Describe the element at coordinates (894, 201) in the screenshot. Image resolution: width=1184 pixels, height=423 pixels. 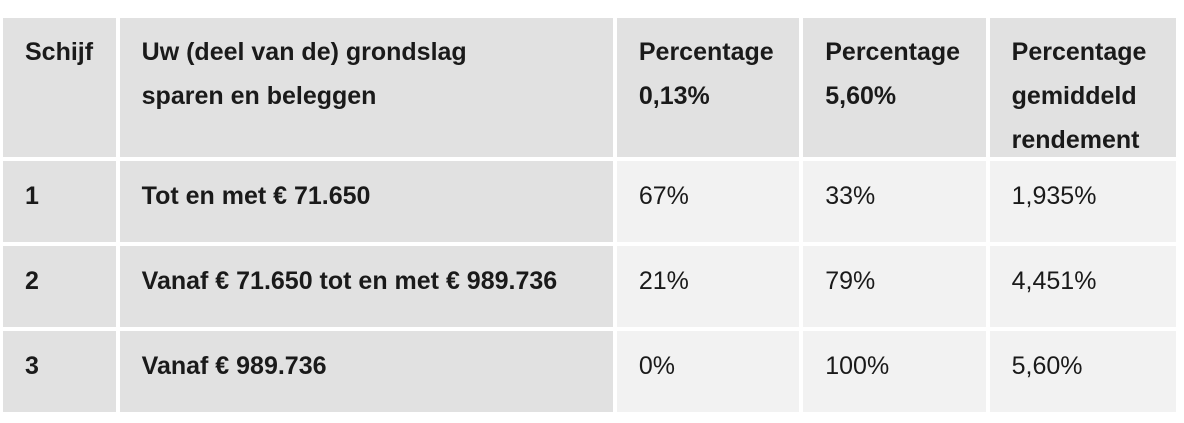
I see `cell-percentage-560: 33%` at that location.